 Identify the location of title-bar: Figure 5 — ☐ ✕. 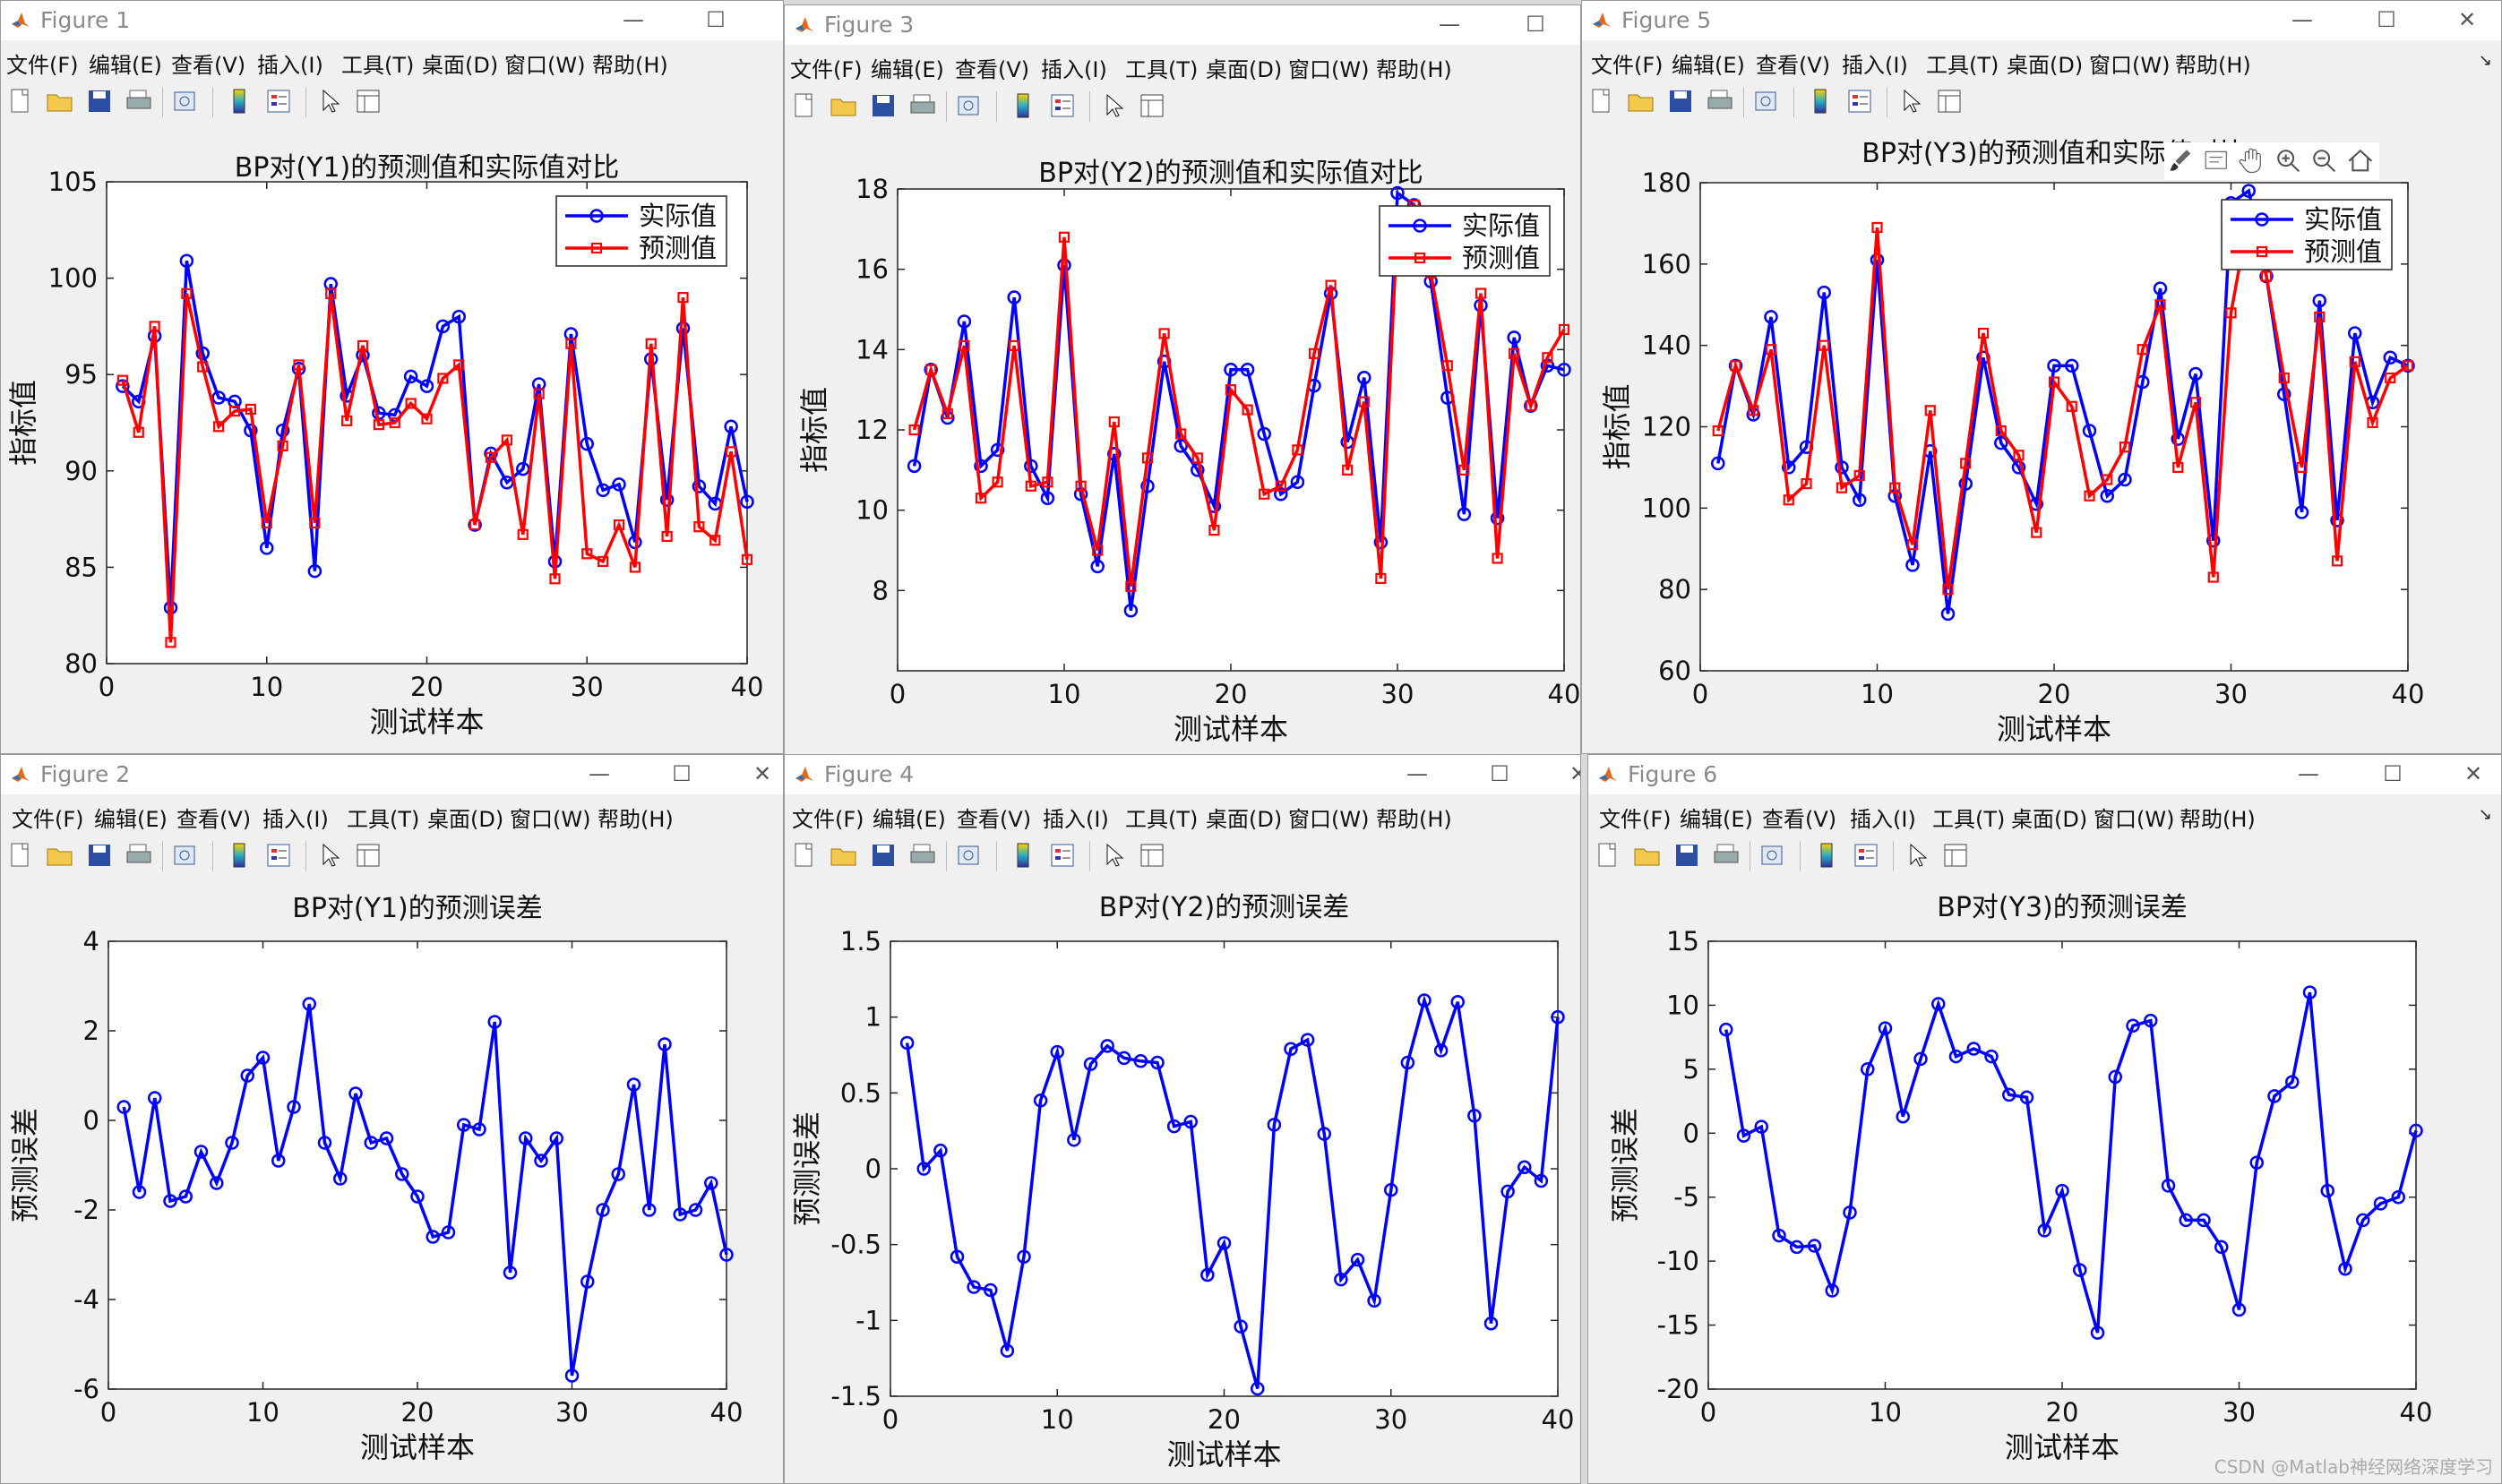
(2041, 20).